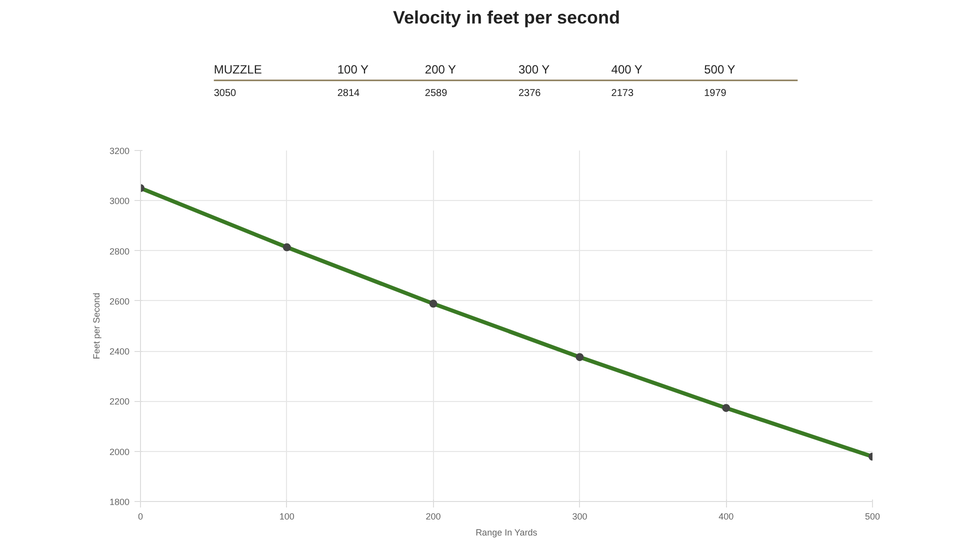 The image size is (978, 550). I want to click on y-tick-label: 3200, so click(119, 151).